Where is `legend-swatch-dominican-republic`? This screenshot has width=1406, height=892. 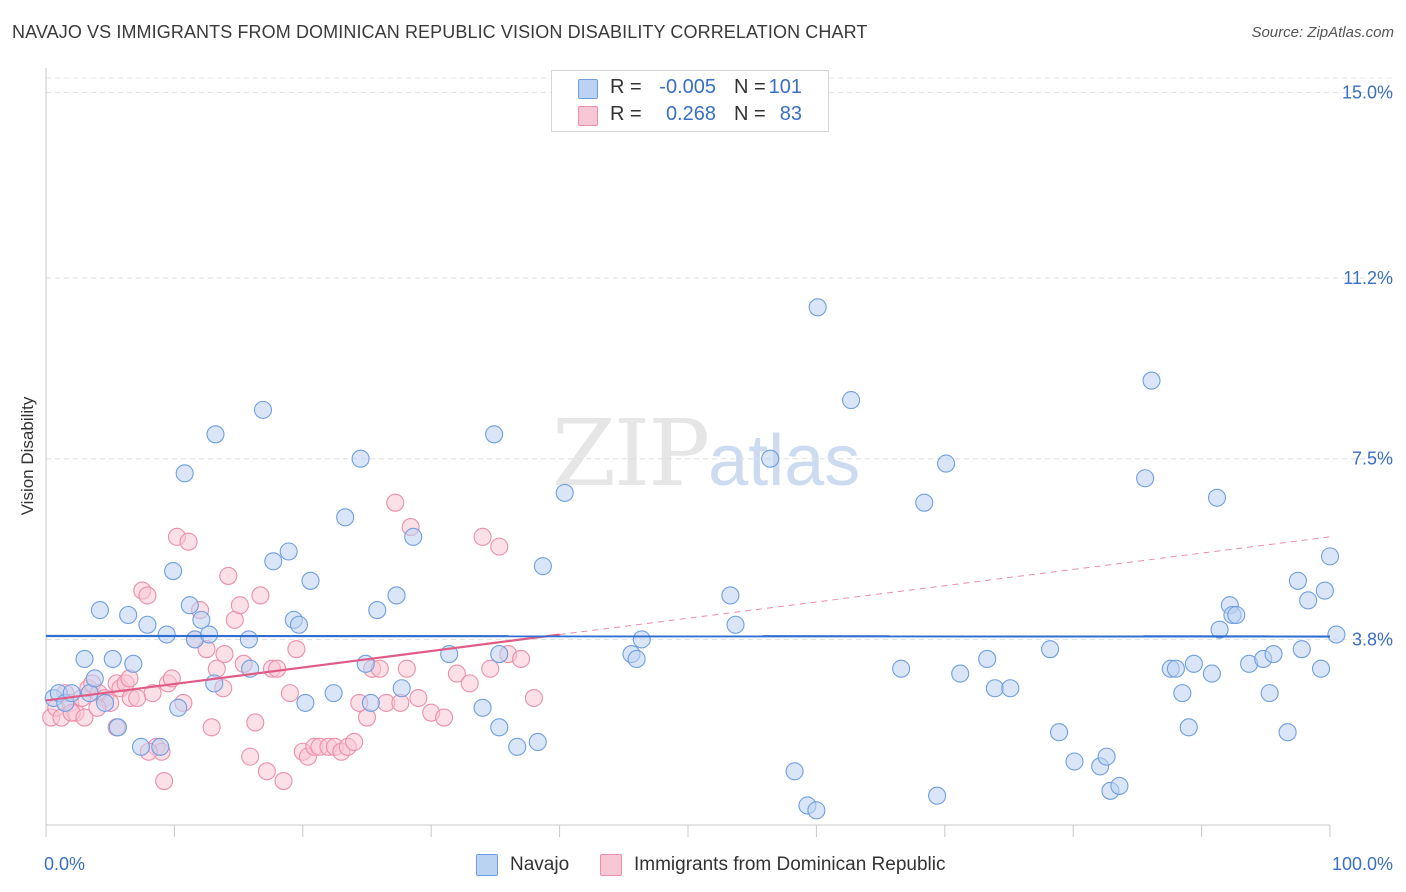
legend-swatch-dominican-republic is located at coordinates (611, 865).